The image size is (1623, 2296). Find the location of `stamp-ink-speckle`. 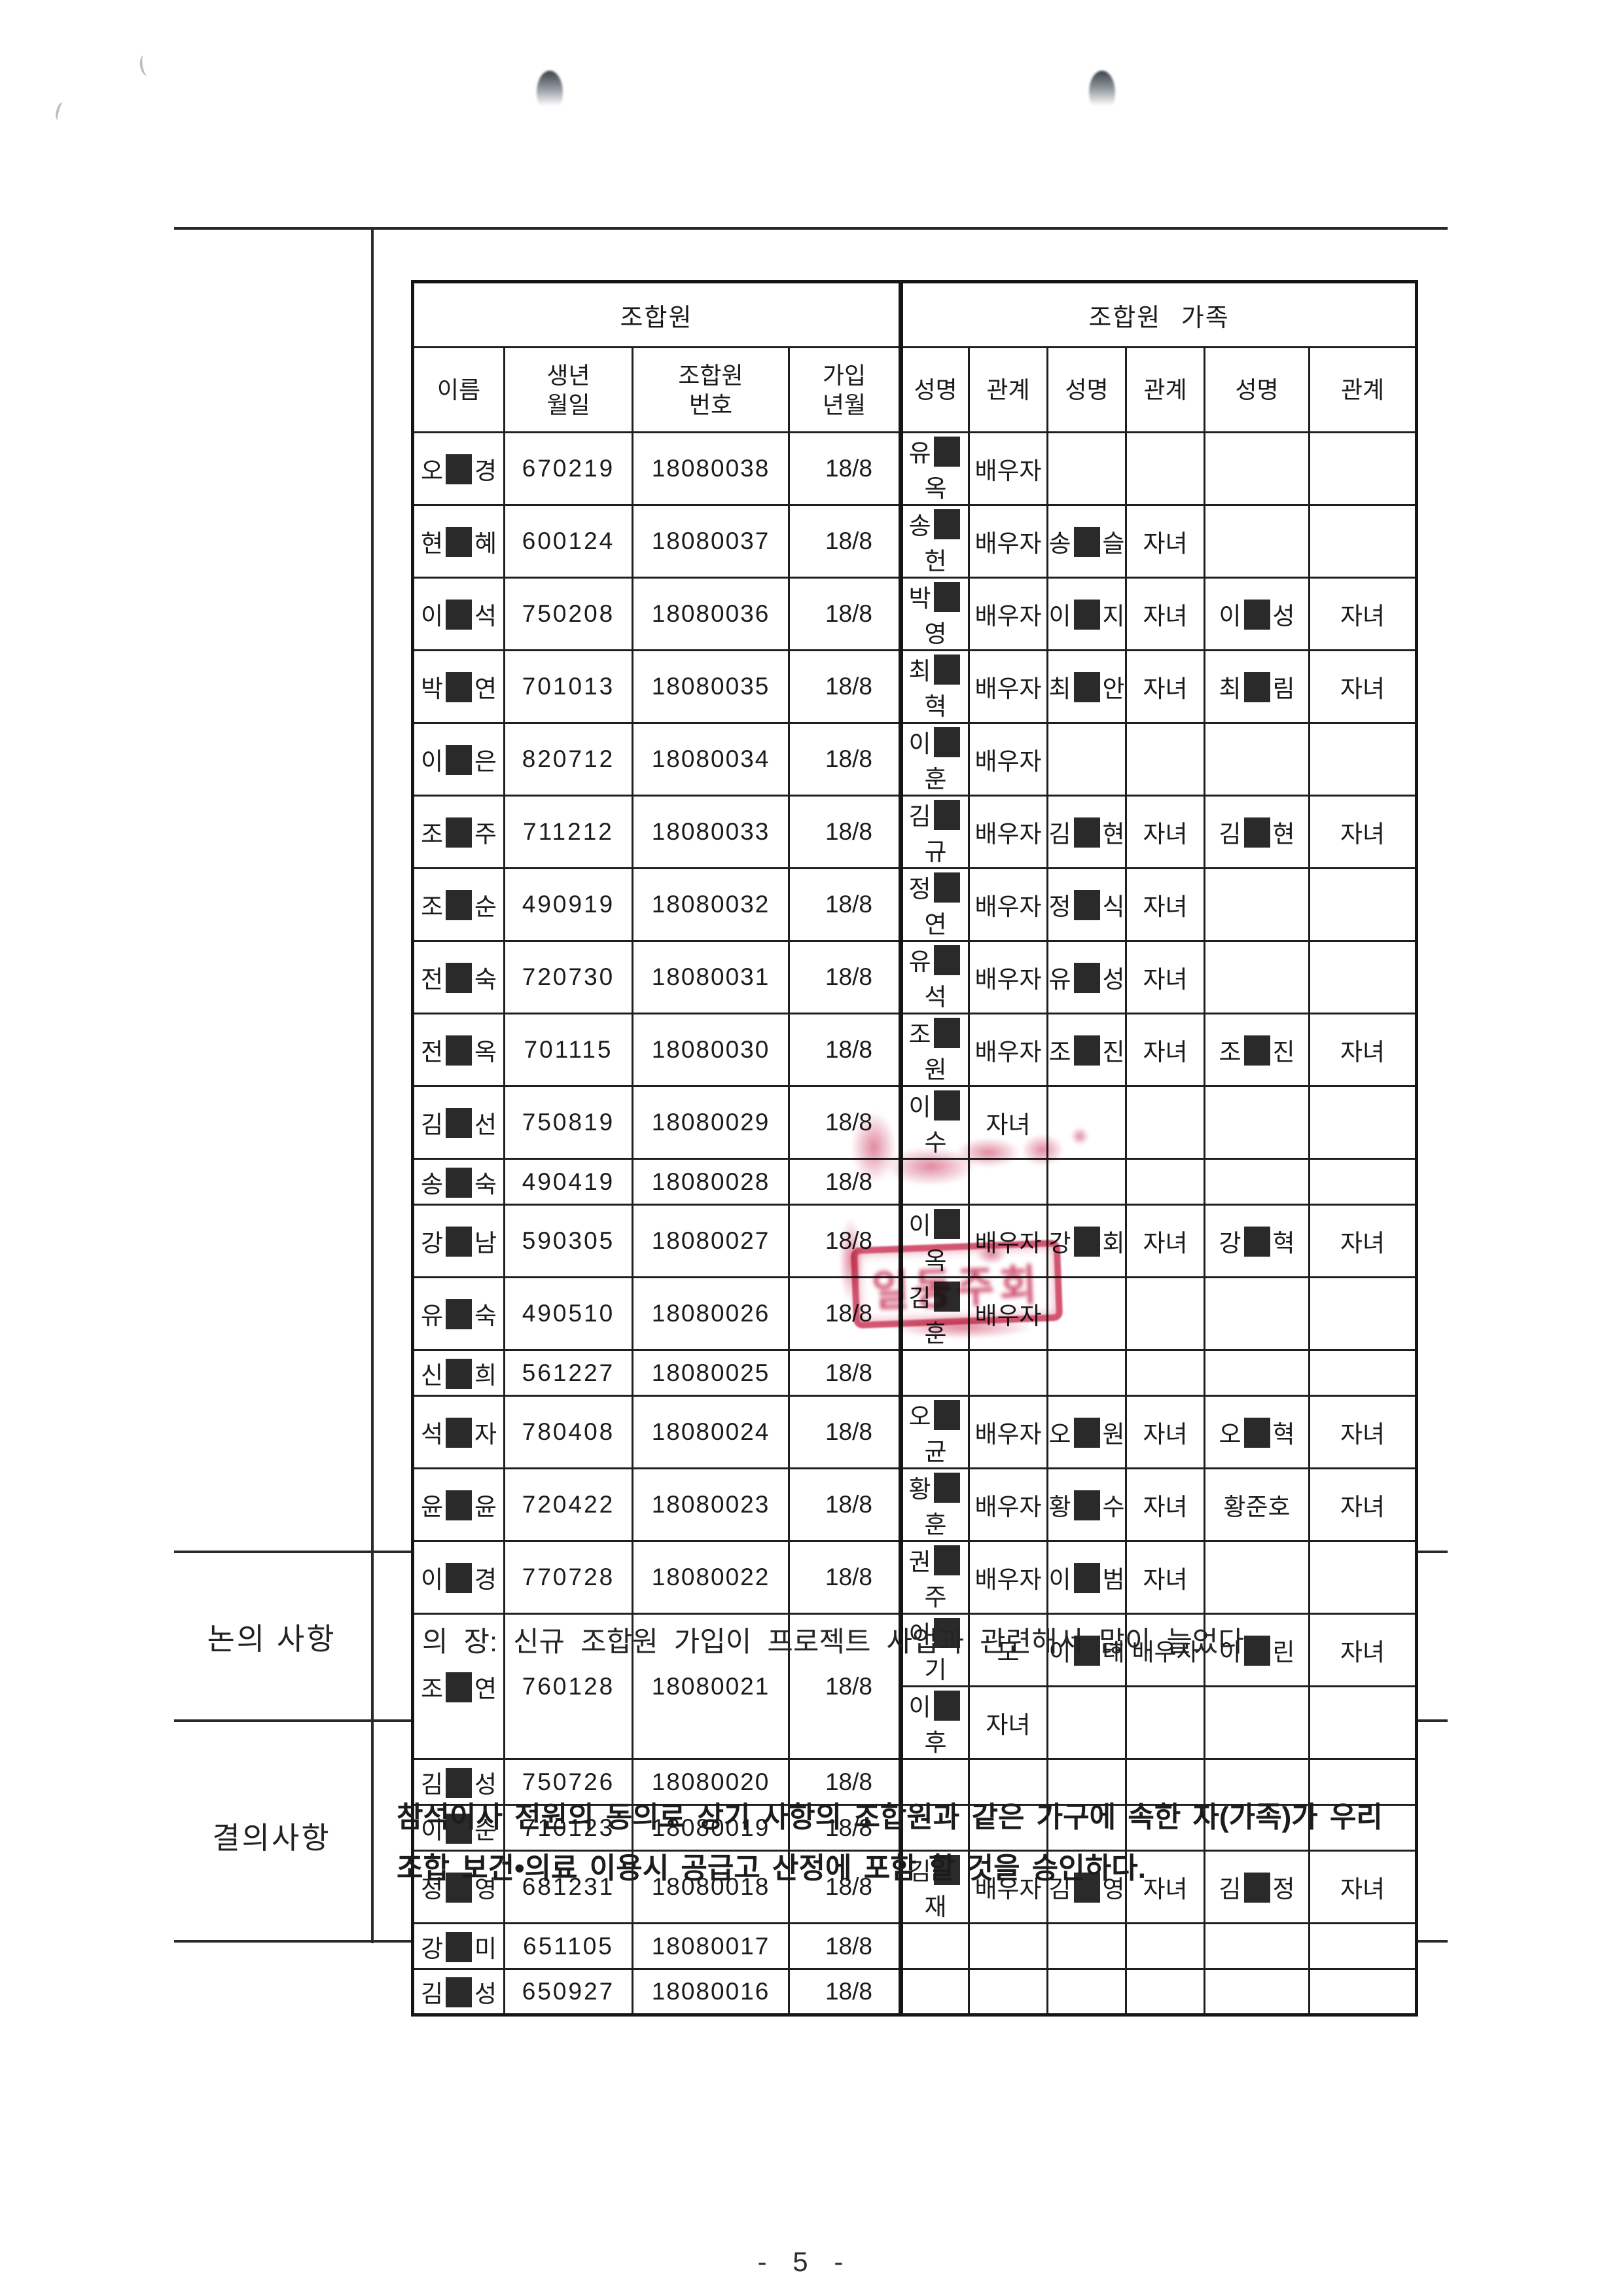

stamp-ink-speckle is located at coordinates (1042, 1150).